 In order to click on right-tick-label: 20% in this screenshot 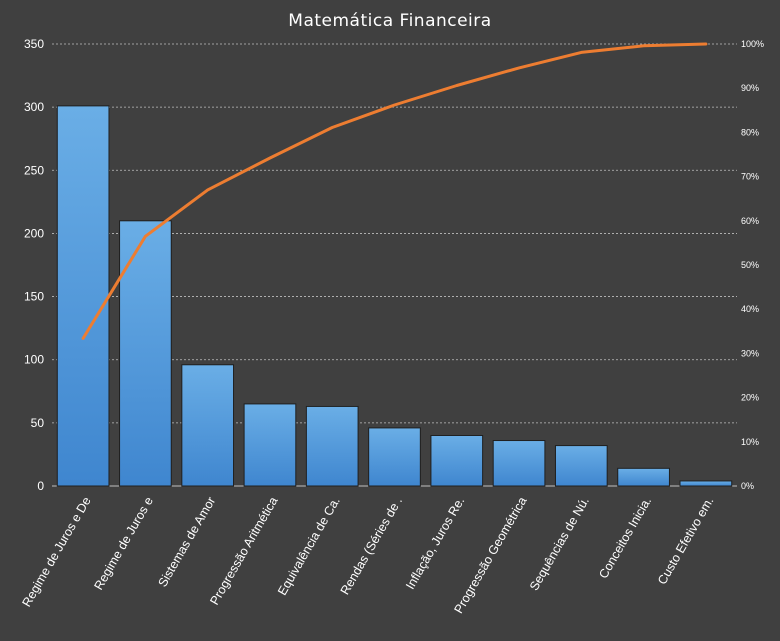, I will do `click(750, 398)`.